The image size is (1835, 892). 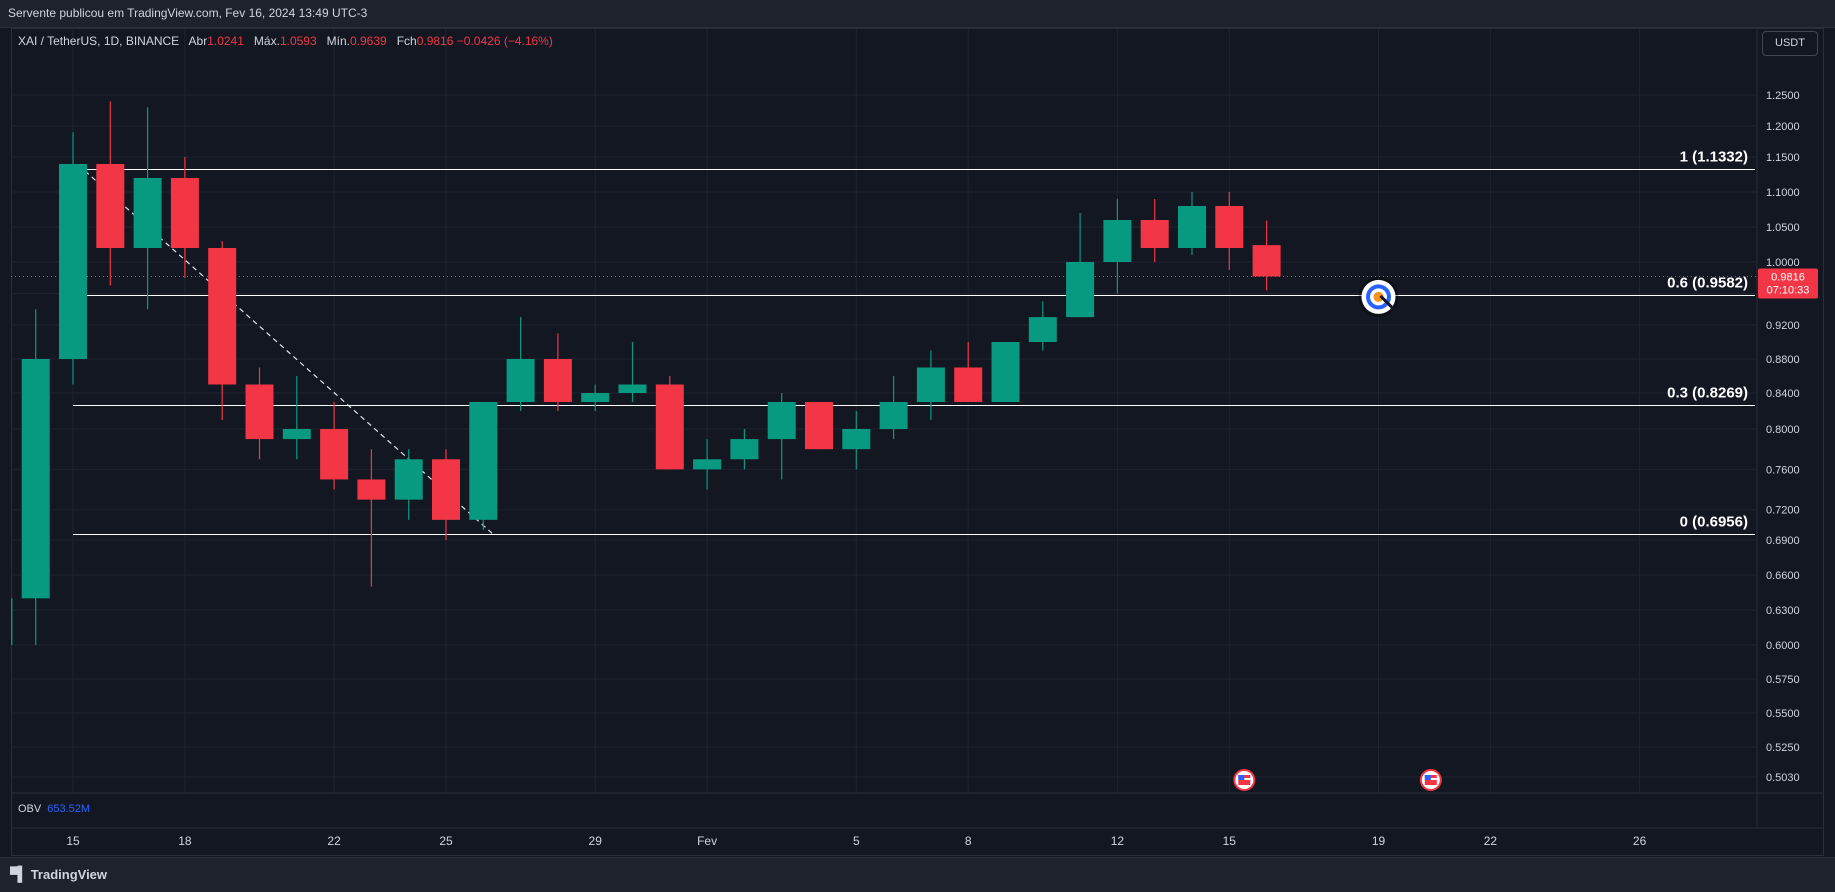 I want to click on price-badge-value: 0.9816, so click(x=1788, y=277).